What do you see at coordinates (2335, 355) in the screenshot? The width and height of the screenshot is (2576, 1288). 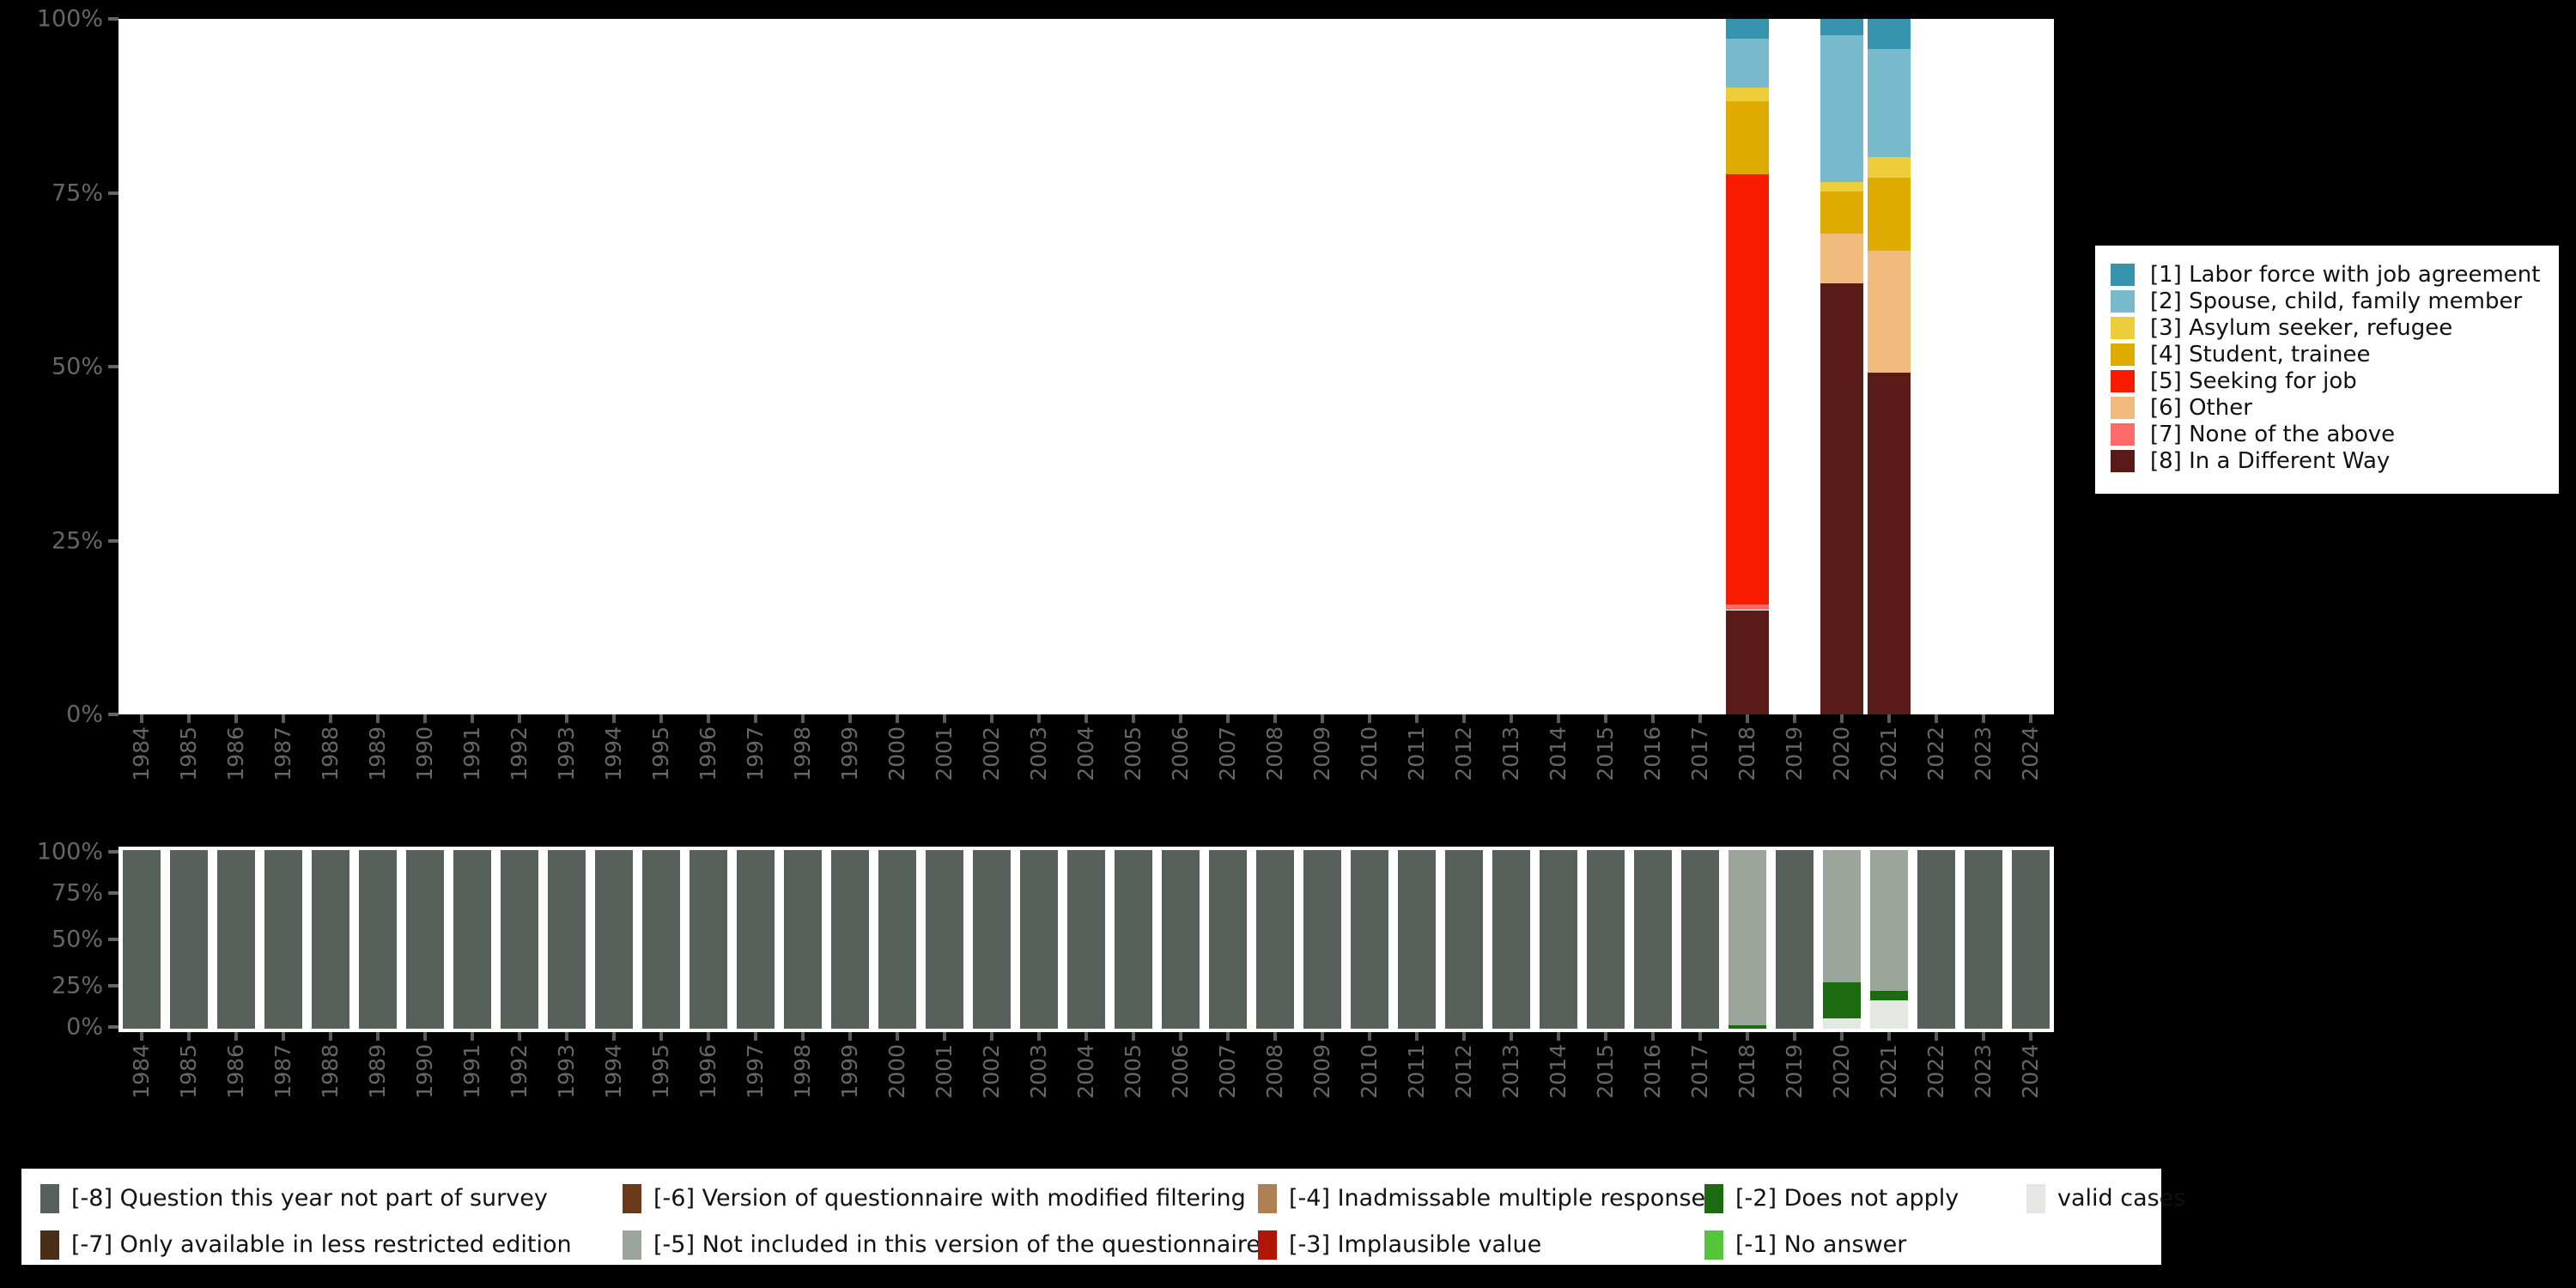 I see `legend-item: [4] Student, trainee` at bounding box center [2335, 355].